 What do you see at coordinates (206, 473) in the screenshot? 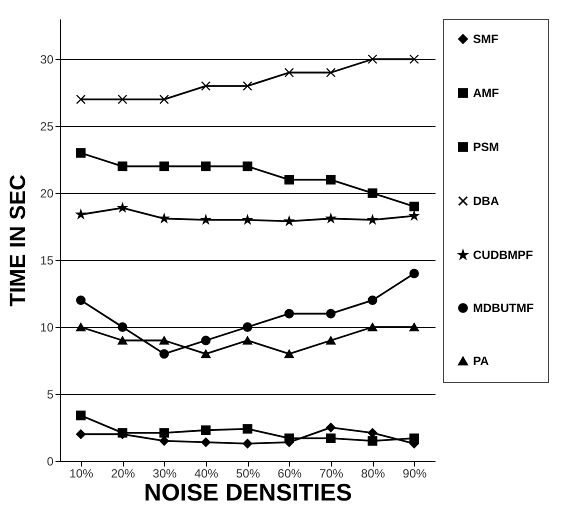
I see `x-tick-label: 40%` at bounding box center [206, 473].